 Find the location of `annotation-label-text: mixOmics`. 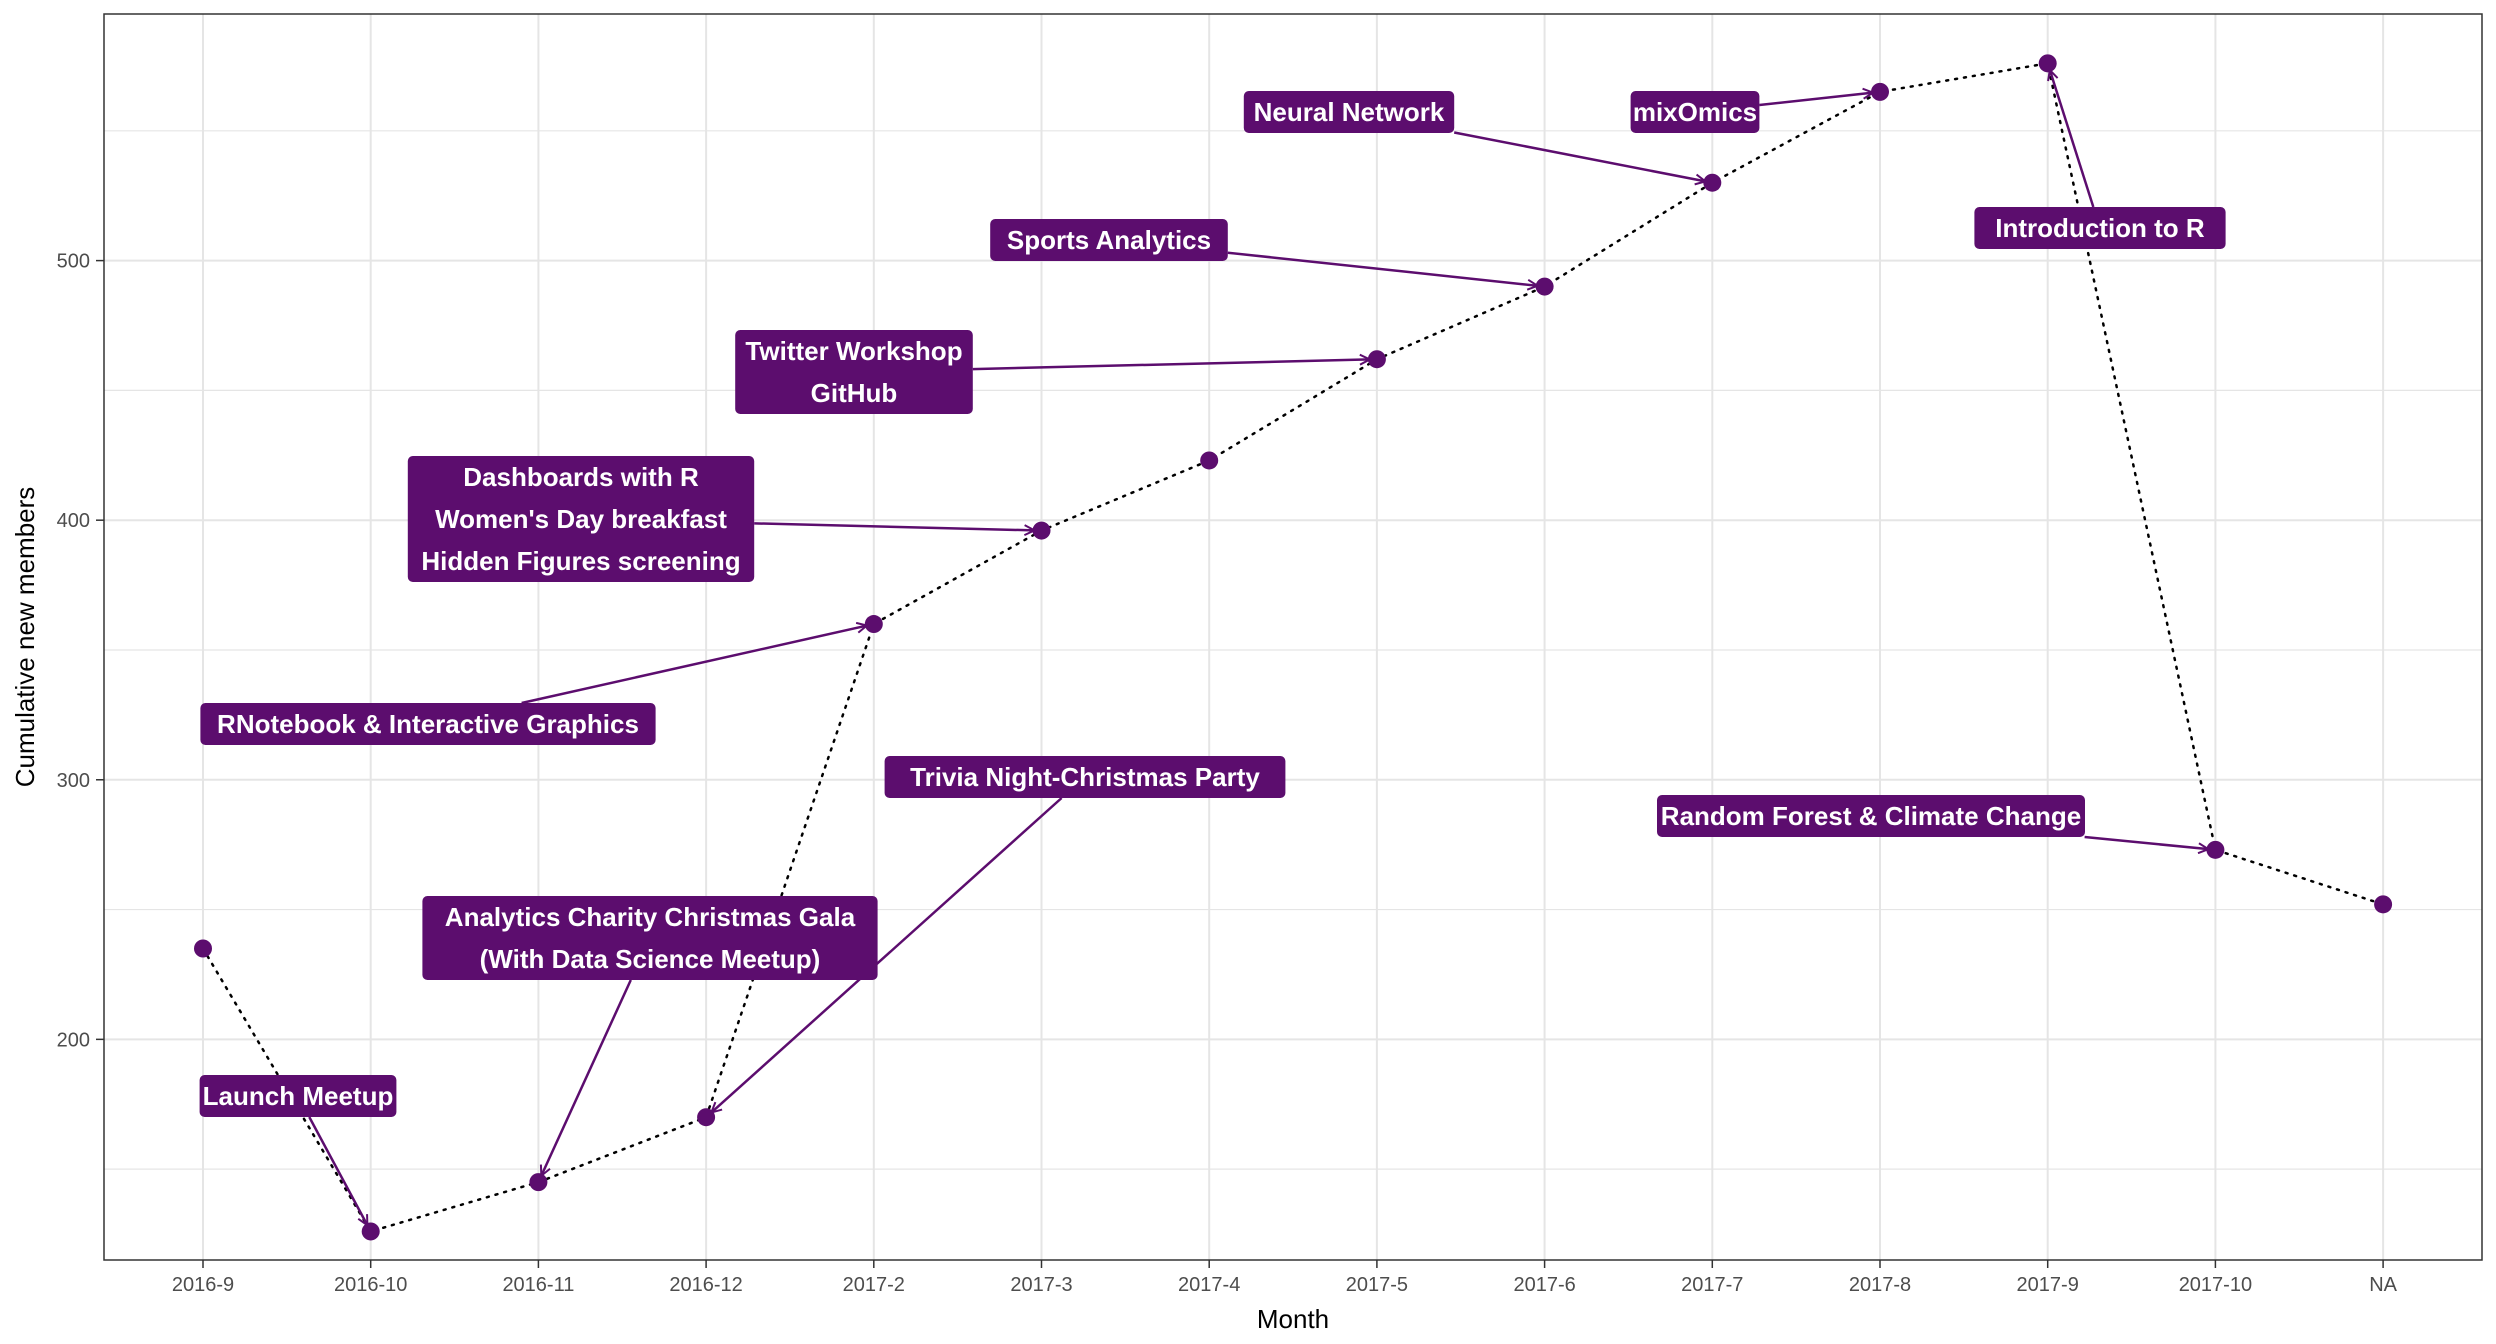

annotation-label-text: mixOmics is located at coordinates (1695, 112).